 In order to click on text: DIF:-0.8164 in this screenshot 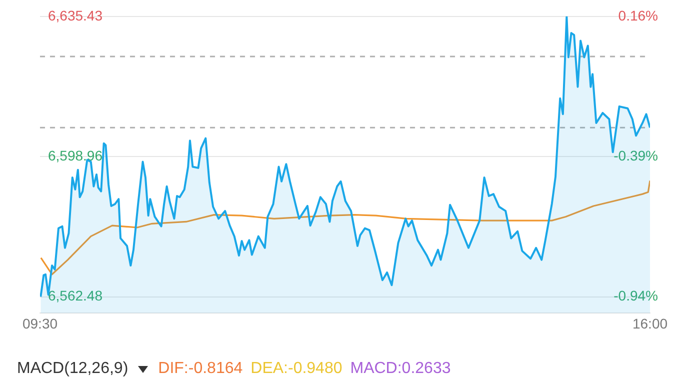, I will do `click(200, 369)`.